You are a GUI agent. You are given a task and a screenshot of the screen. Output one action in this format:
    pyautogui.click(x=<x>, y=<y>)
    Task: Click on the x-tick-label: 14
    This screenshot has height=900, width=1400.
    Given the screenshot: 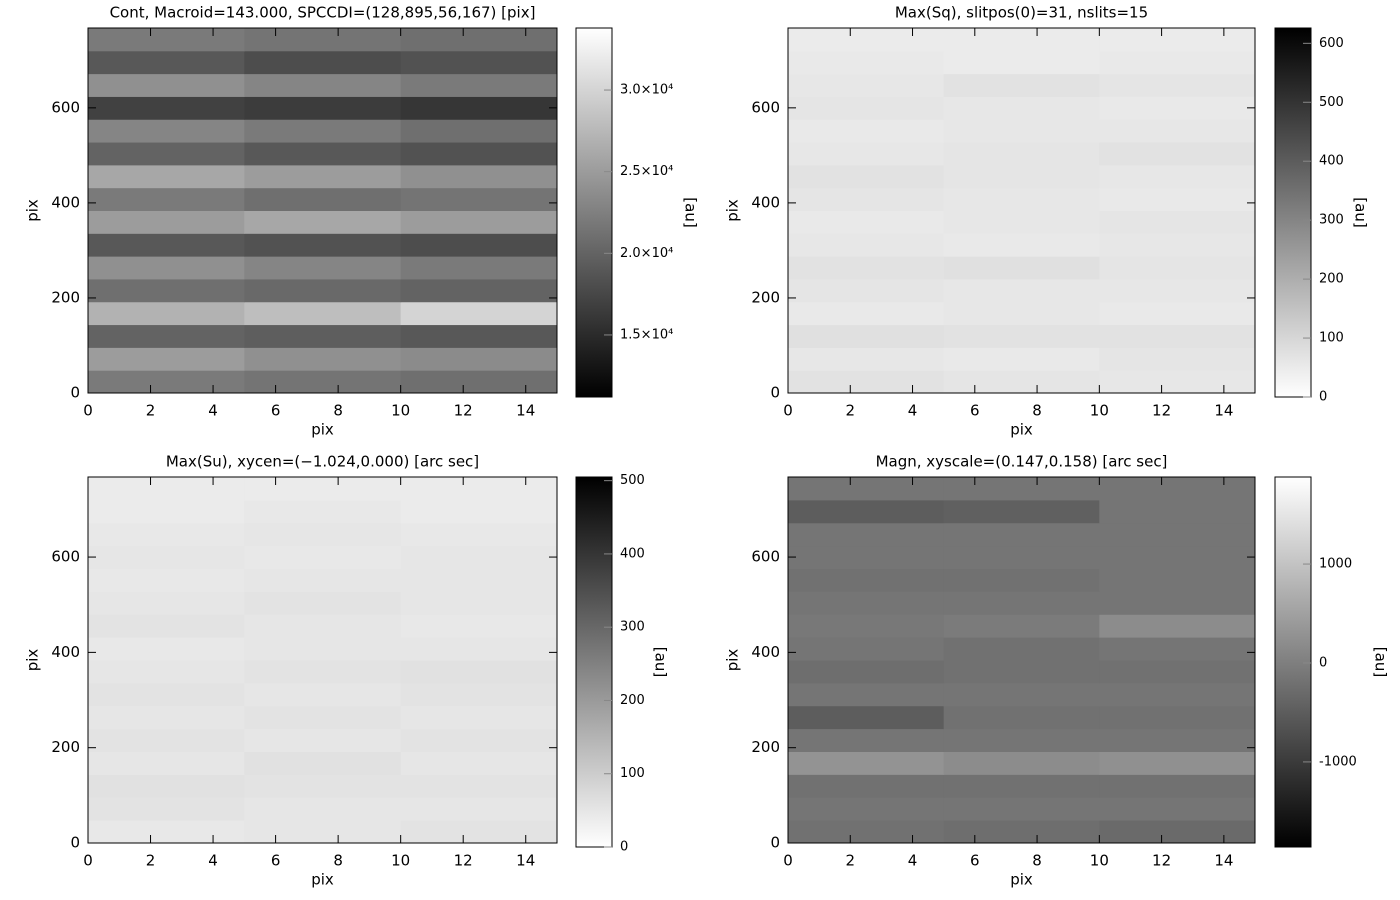 What is the action you would take?
    pyautogui.click(x=525, y=861)
    